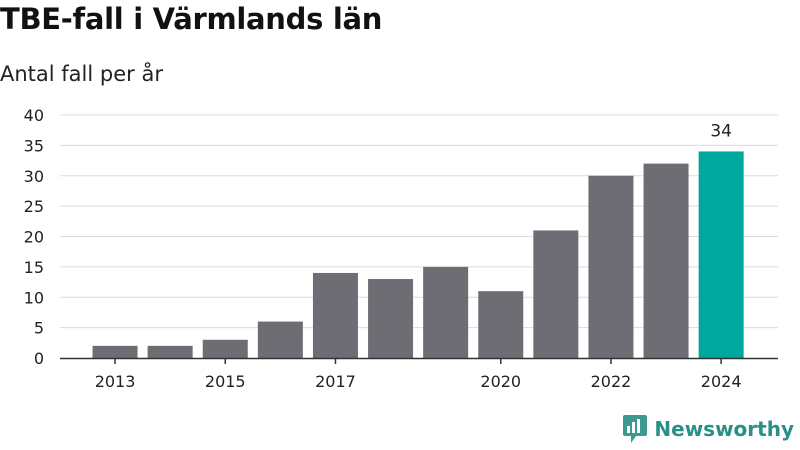 The width and height of the screenshot is (800, 450). I want to click on chart-title: TBE-fall i Värmlands län, so click(191, 19).